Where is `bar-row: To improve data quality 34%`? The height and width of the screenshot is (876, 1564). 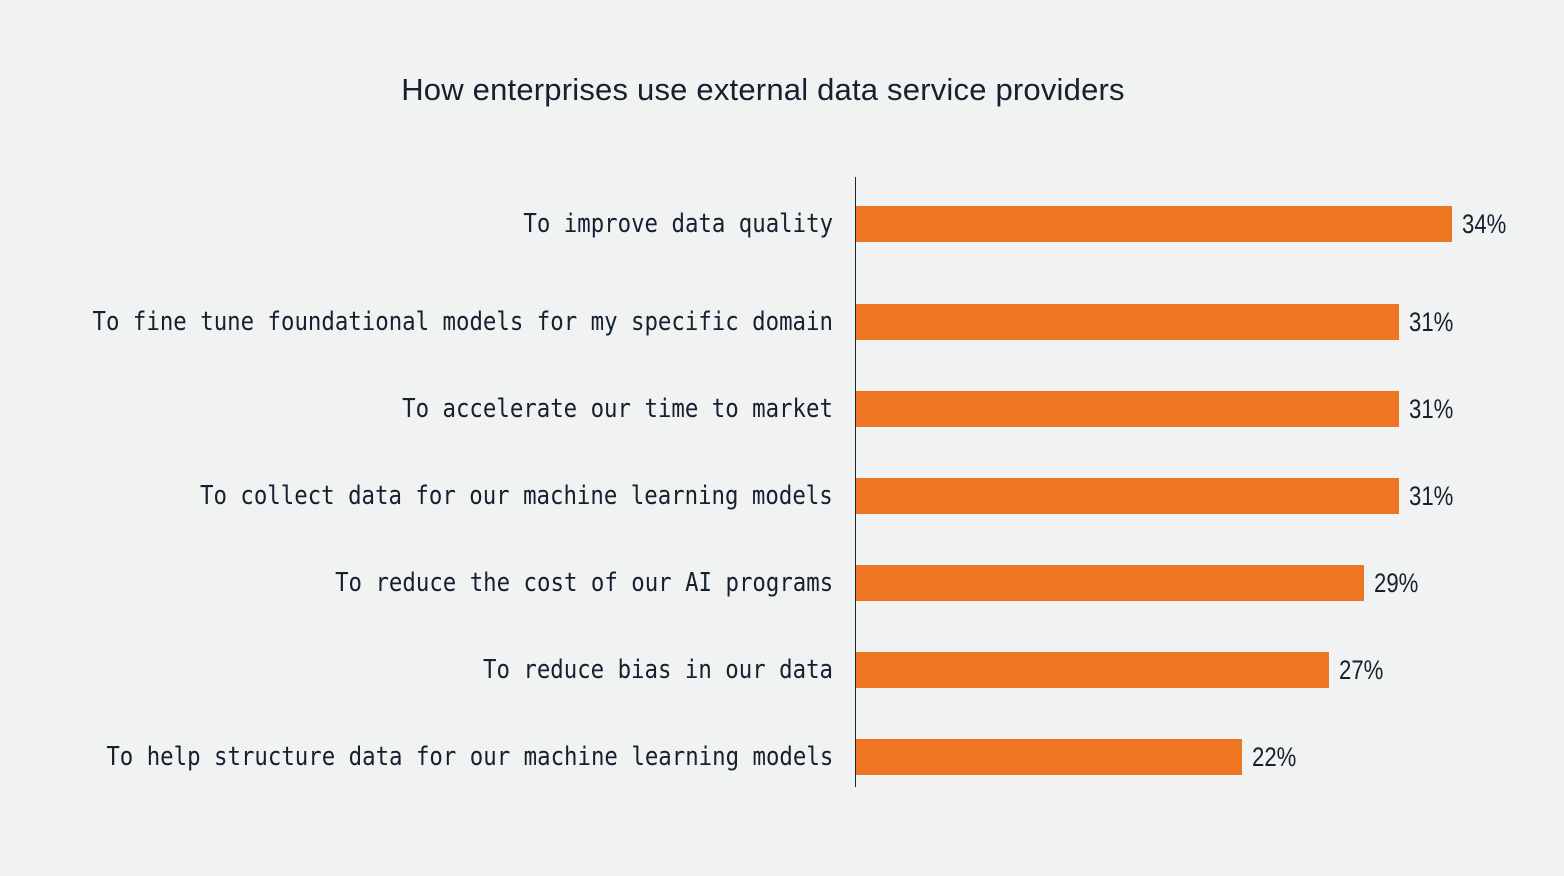
bar-row: To improve data quality 34% is located at coordinates (782, 224).